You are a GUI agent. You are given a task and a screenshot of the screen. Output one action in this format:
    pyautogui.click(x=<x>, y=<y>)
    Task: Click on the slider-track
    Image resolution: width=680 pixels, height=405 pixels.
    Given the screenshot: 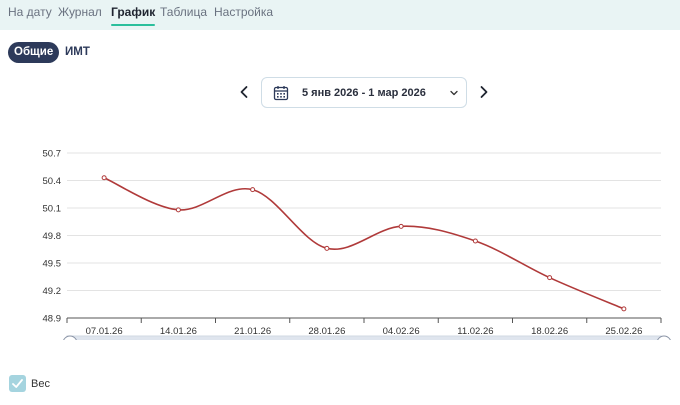 What is the action you would take?
    pyautogui.click(x=364, y=337)
    